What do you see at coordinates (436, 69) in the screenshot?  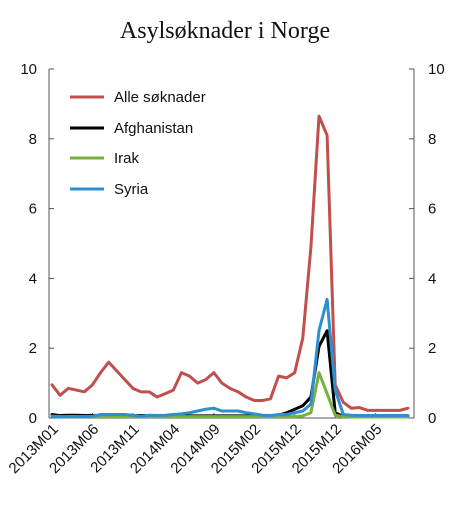 I see `right-y-tick-label: 10` at bounding box center [436, 69].